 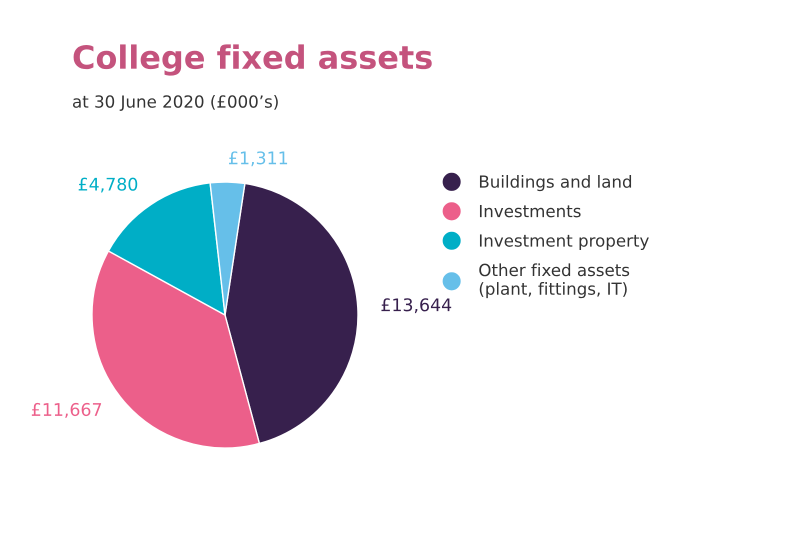 What do you see at coordinates (530, 211) in the screenshot?
I see `legend-label: Investments` at bounding box center [530, 211].